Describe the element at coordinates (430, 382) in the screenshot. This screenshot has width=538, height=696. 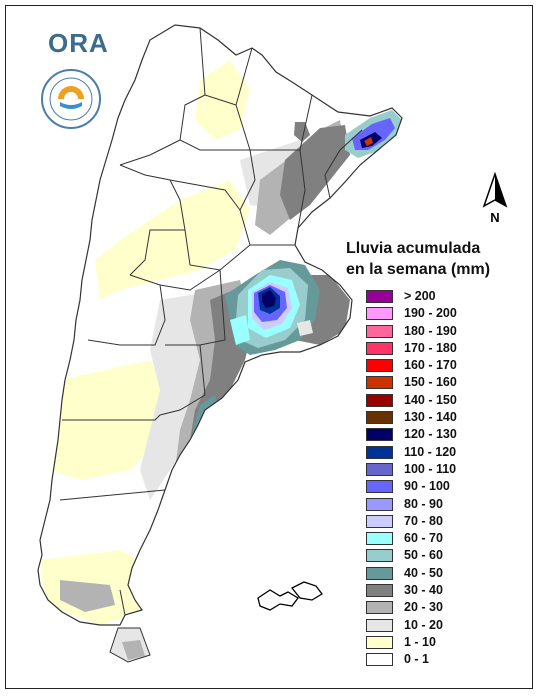
I see `legend-label: 150 - 160` at that location.